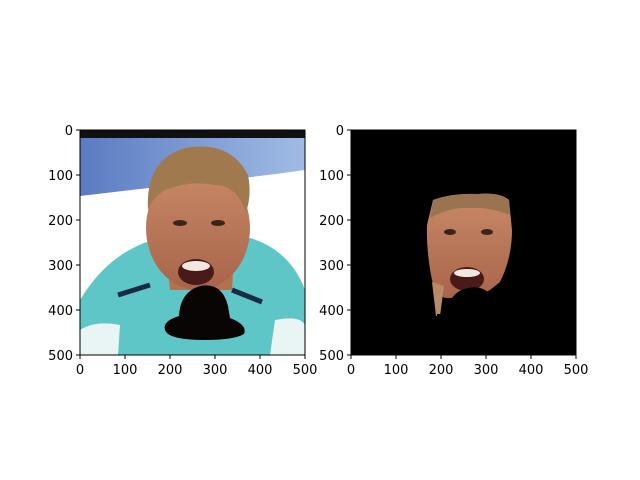 Image resolution: width=640 pixels, height=480 pixels. Describe the element at coordinates (331, 266) in the screenshot. I see `right-y-tick-label: 300` at that location.